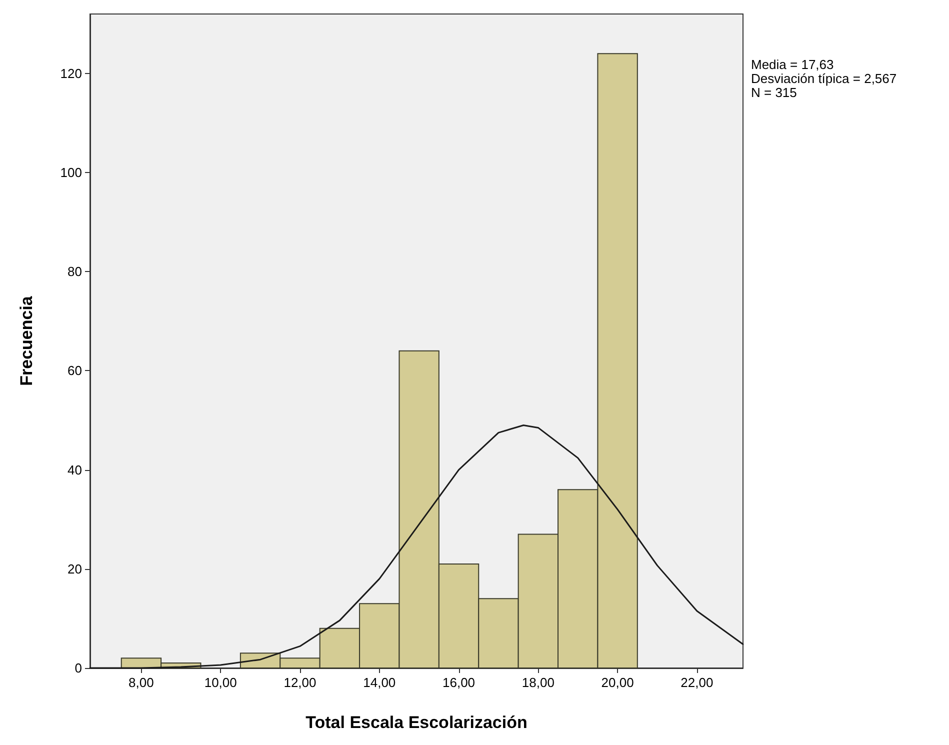  Describe the element at coordinates (220, 682) in the screenshot. I see `x-tick-label: 10,00` at that location.